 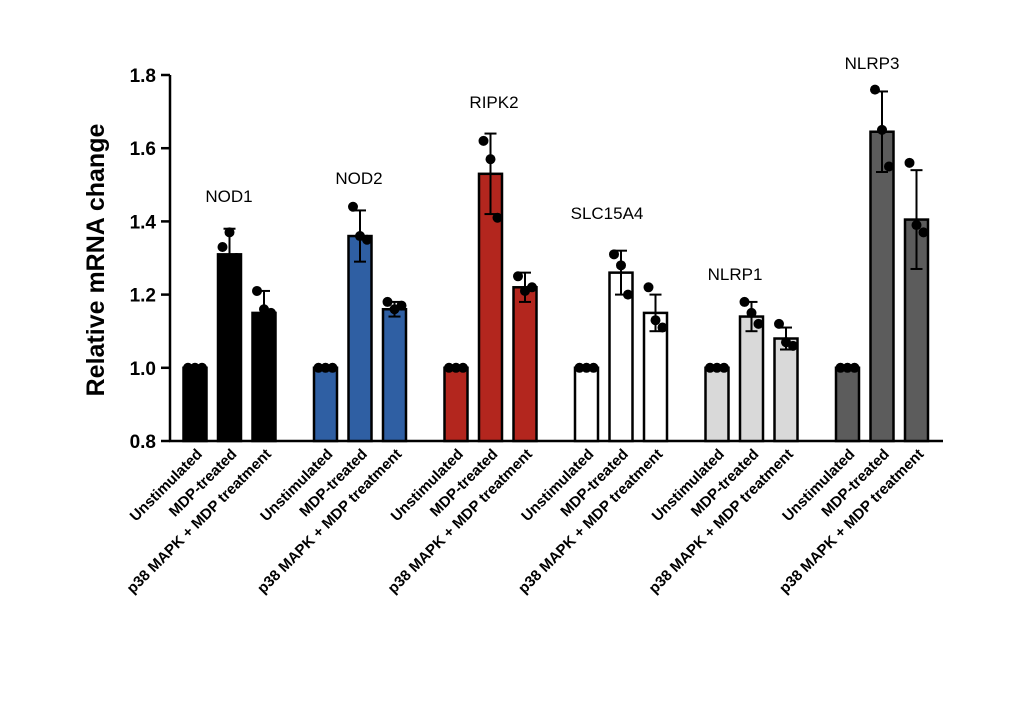 What do you see at coordinates (607, 213) in the screenshot?
I see `group-label-slc15a4: SLC15A4` at bounding box center [607, 213].